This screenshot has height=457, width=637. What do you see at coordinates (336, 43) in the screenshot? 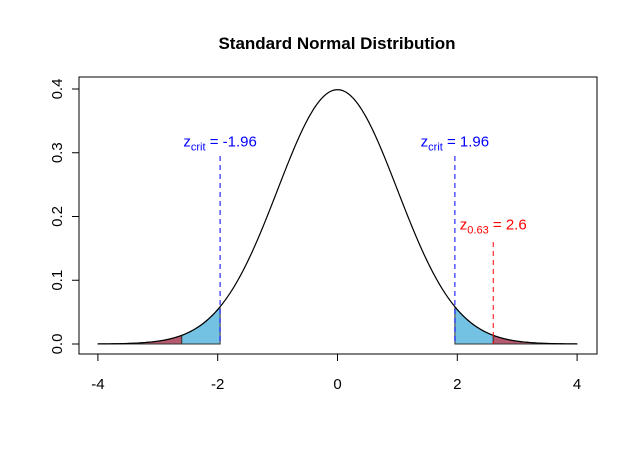
I see `chart-title: Standard Normal Distribution` at bounding box center [336, 43].